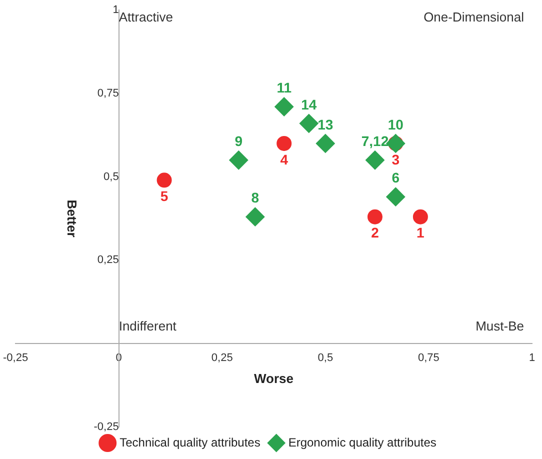 This screenshot has width=542, height=459. I want to click on annotation: 7,12, so click(375, 140).